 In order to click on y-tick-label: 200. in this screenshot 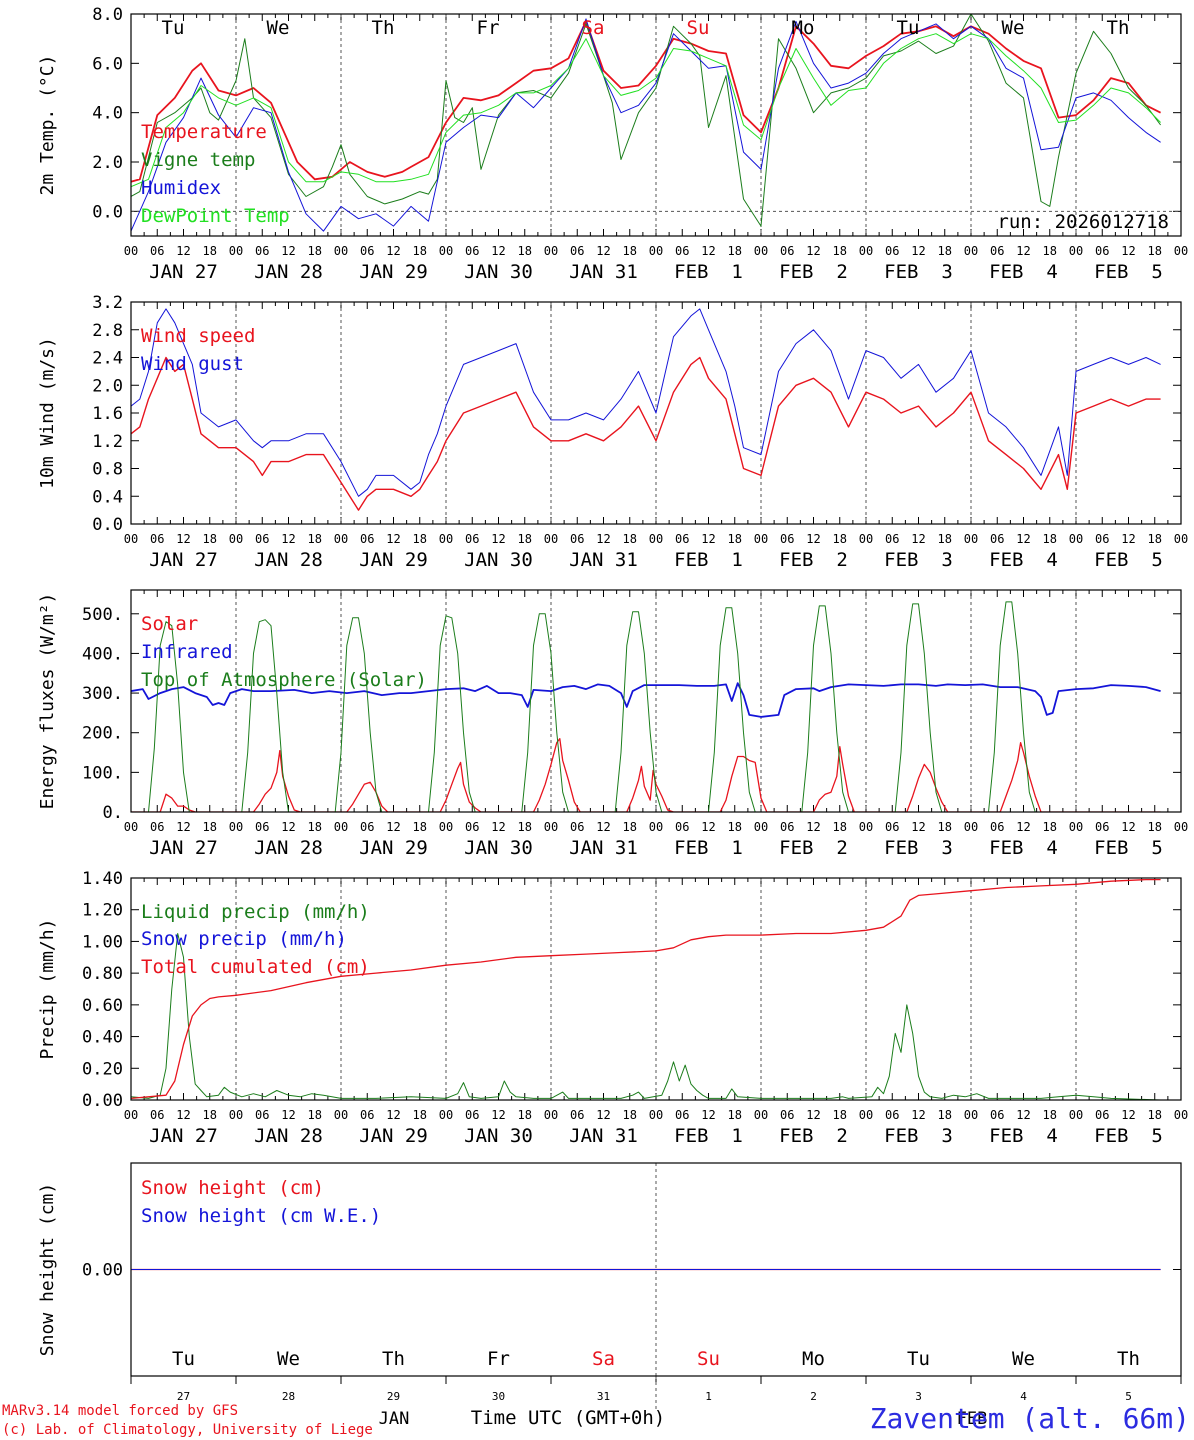, I will do `click(102, 734)`.